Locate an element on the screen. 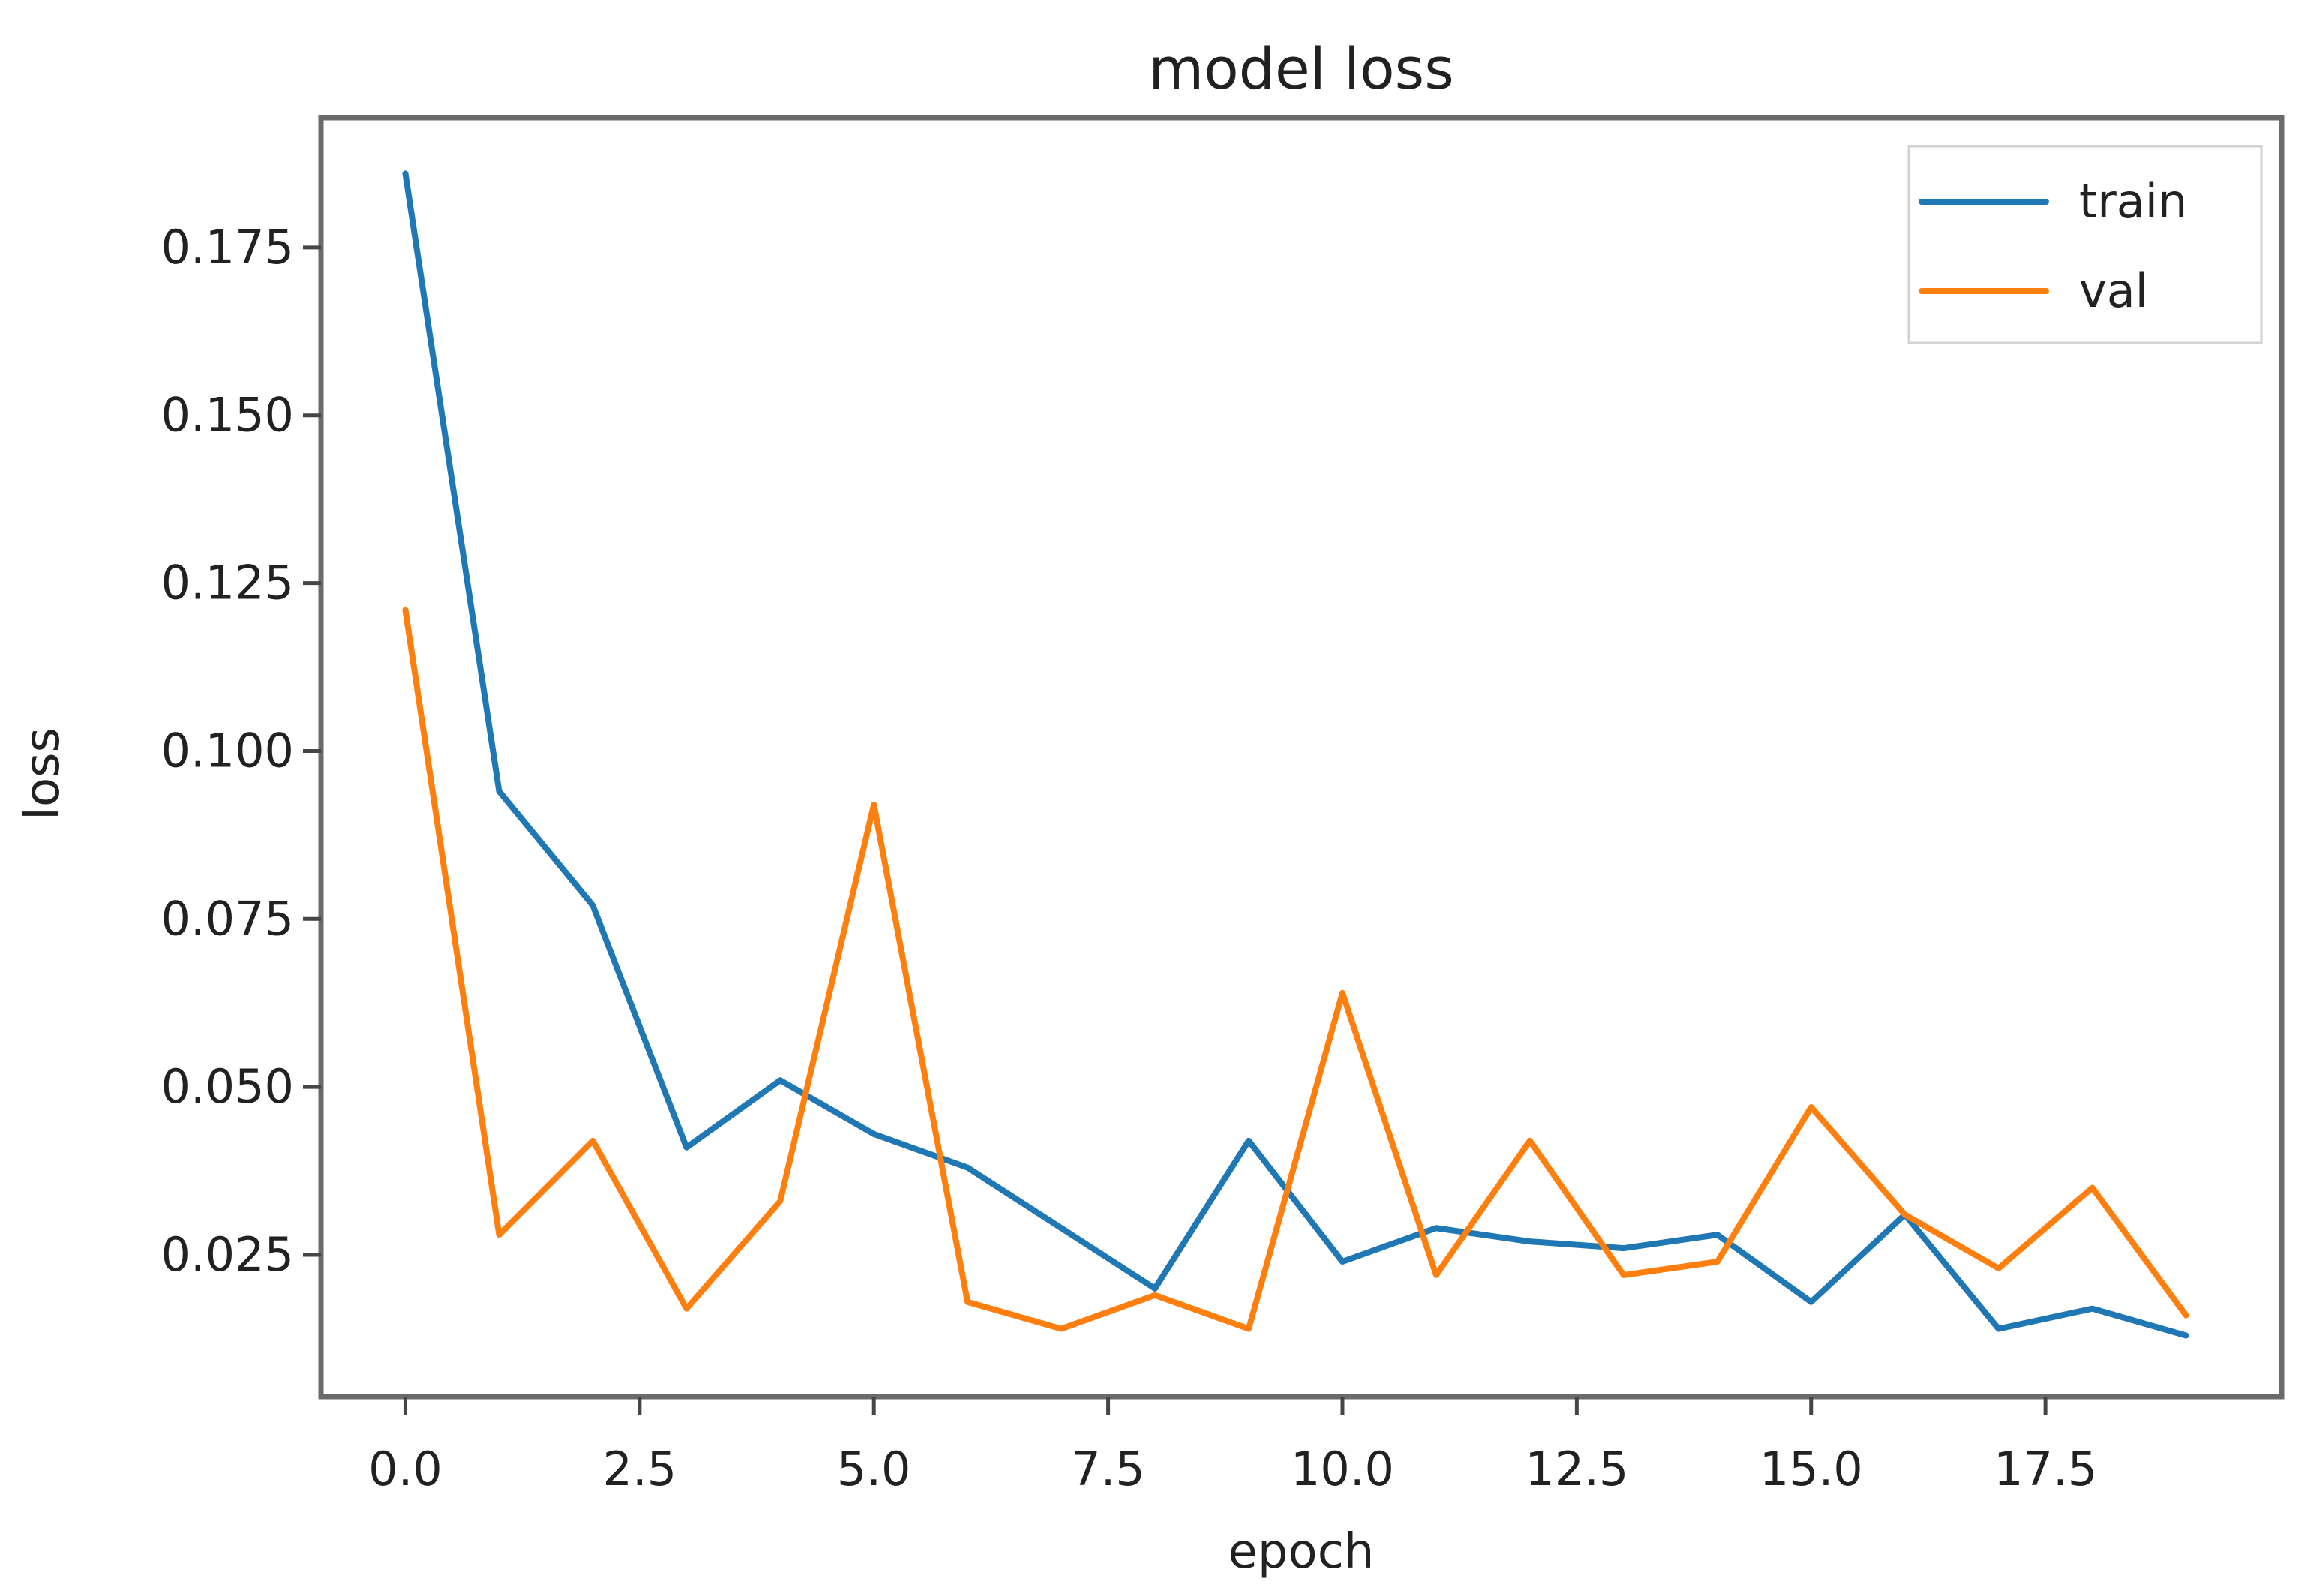 This screenshot has height=1596, width=2310. x-tick-label: 7.5 is located at coordinates (1108, 1469).